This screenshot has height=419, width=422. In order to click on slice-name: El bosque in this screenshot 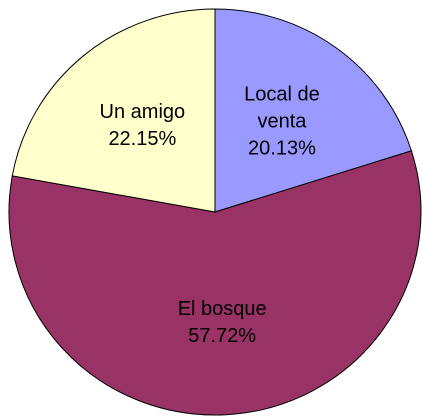, I will do `click(222, 309)`.